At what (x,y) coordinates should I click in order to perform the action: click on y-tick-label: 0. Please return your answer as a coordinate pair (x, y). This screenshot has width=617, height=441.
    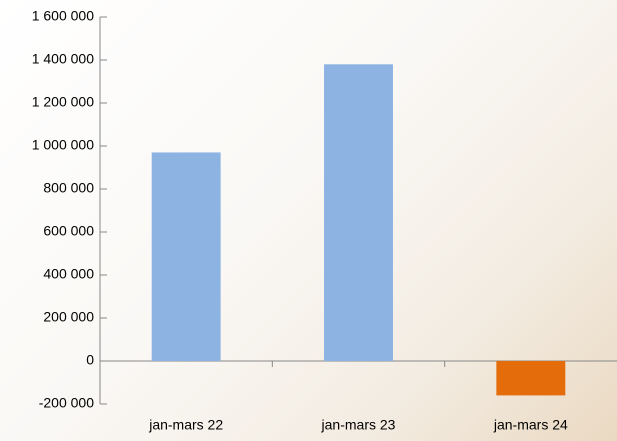
    Looking at the image, I should click on (90, 360).